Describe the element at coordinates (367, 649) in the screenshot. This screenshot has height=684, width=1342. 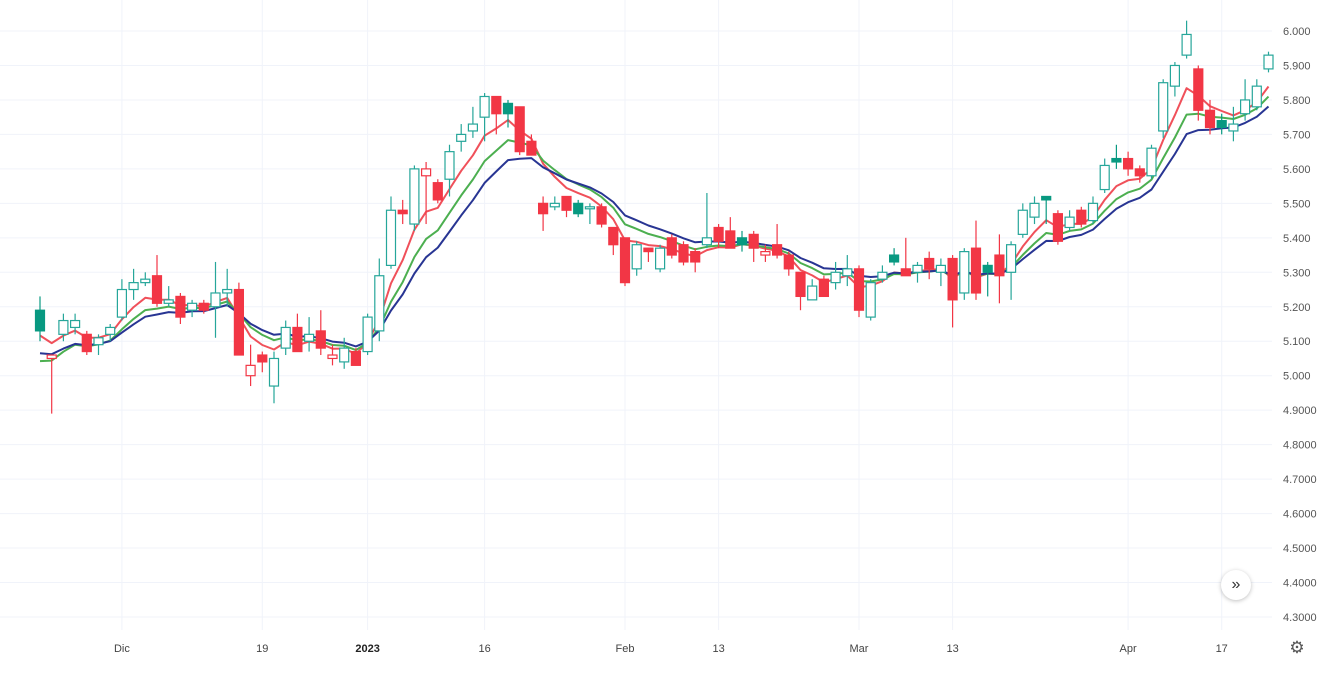
I see `time-tick-label: 2023` at that location.